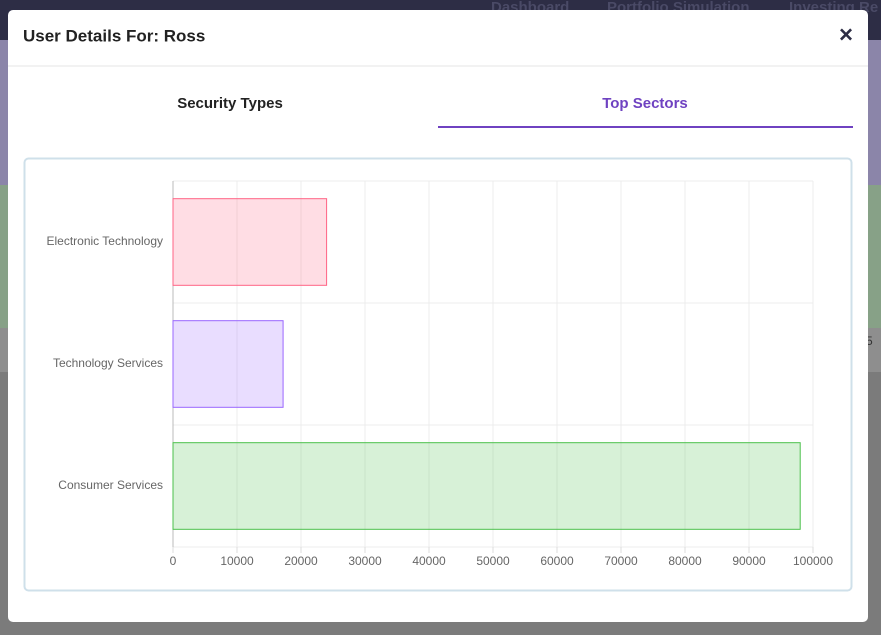 Image resolution: width=881 pixels, height=635 pixels. What do you see at coordinates (645, 127) in the screenshot?
I see `tab-underline` at bounding box center [645, 127].